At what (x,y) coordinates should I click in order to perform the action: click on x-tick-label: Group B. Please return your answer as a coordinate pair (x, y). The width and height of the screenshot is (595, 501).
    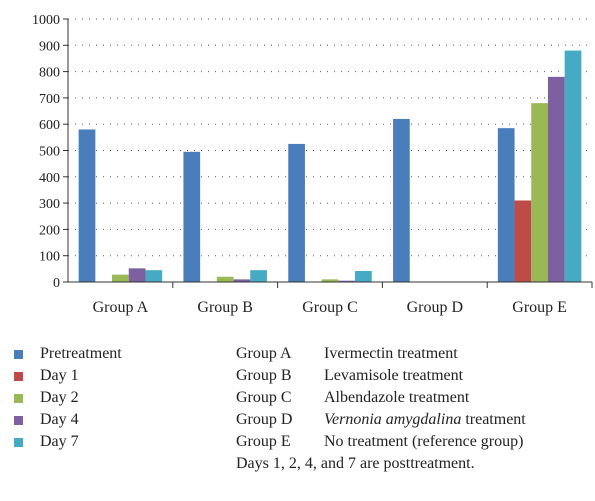
    Looking at the image, I should click on (225, 307).